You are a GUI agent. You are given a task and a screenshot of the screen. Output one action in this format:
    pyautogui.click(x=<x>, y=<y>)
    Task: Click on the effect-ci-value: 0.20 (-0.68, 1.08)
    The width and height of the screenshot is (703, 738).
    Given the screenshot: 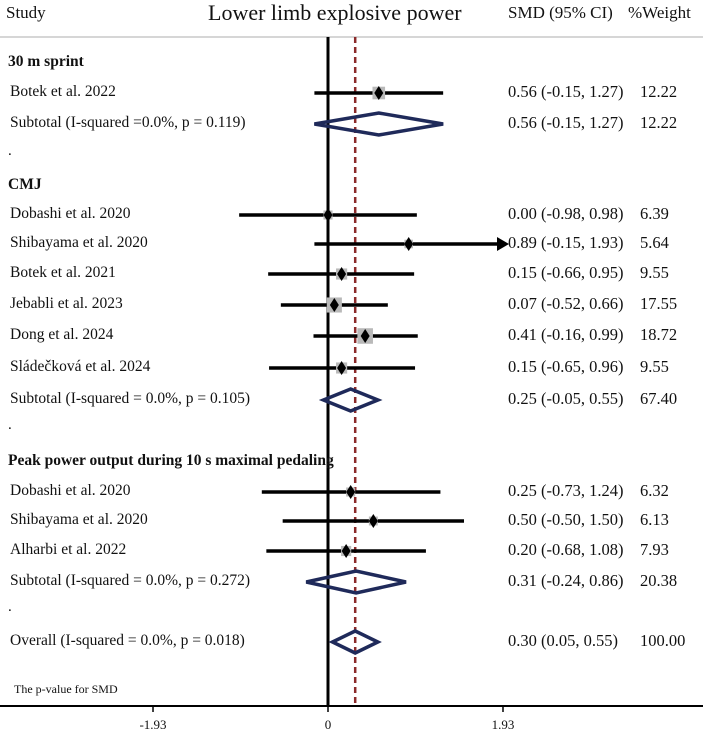 What is the action you would take?
    pyautogui.click(x=566, y=549)
    